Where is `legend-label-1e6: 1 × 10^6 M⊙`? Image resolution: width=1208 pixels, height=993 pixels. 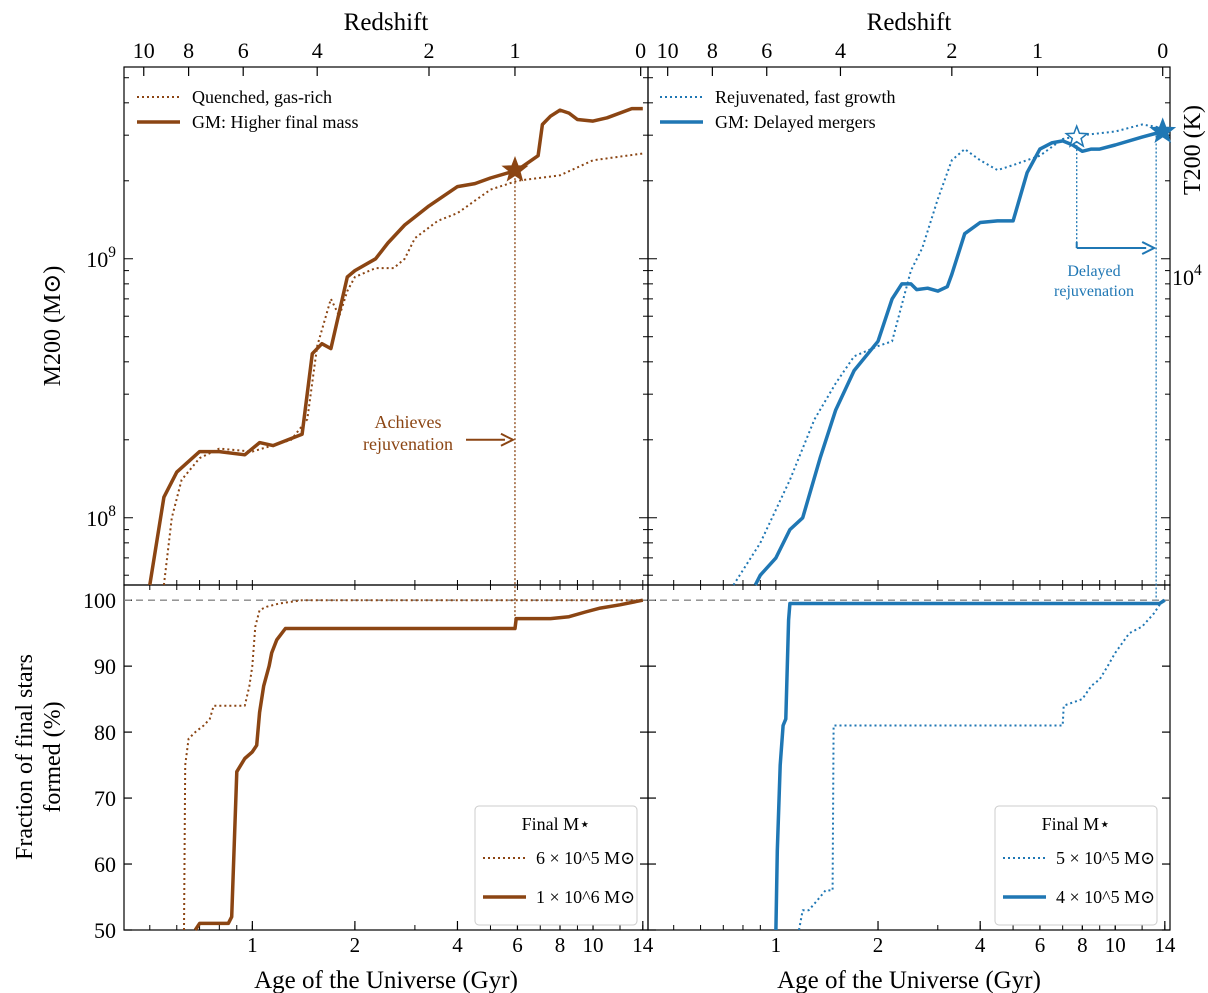 legend-label-1e6: 1 × 10^6 M⊙ is located at coordinates (585, 897).